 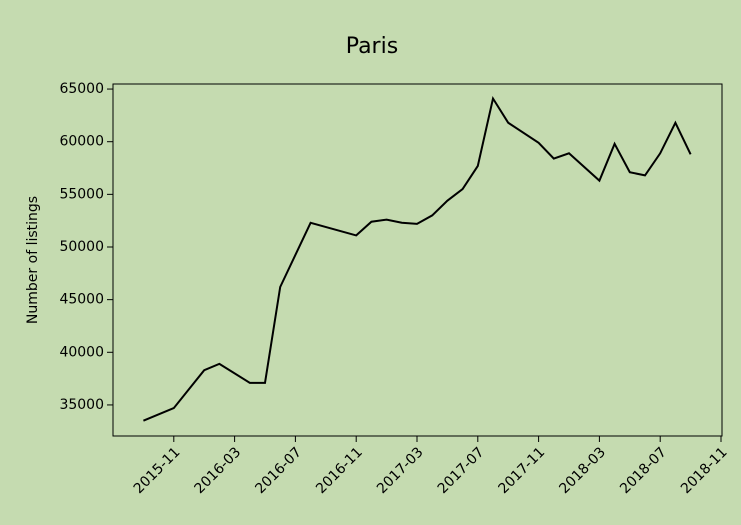 What do you see at coordinates (218, 470) in the screenshot?
I see `x-tick-label: 2016-03` at bounding box center [218, 470].